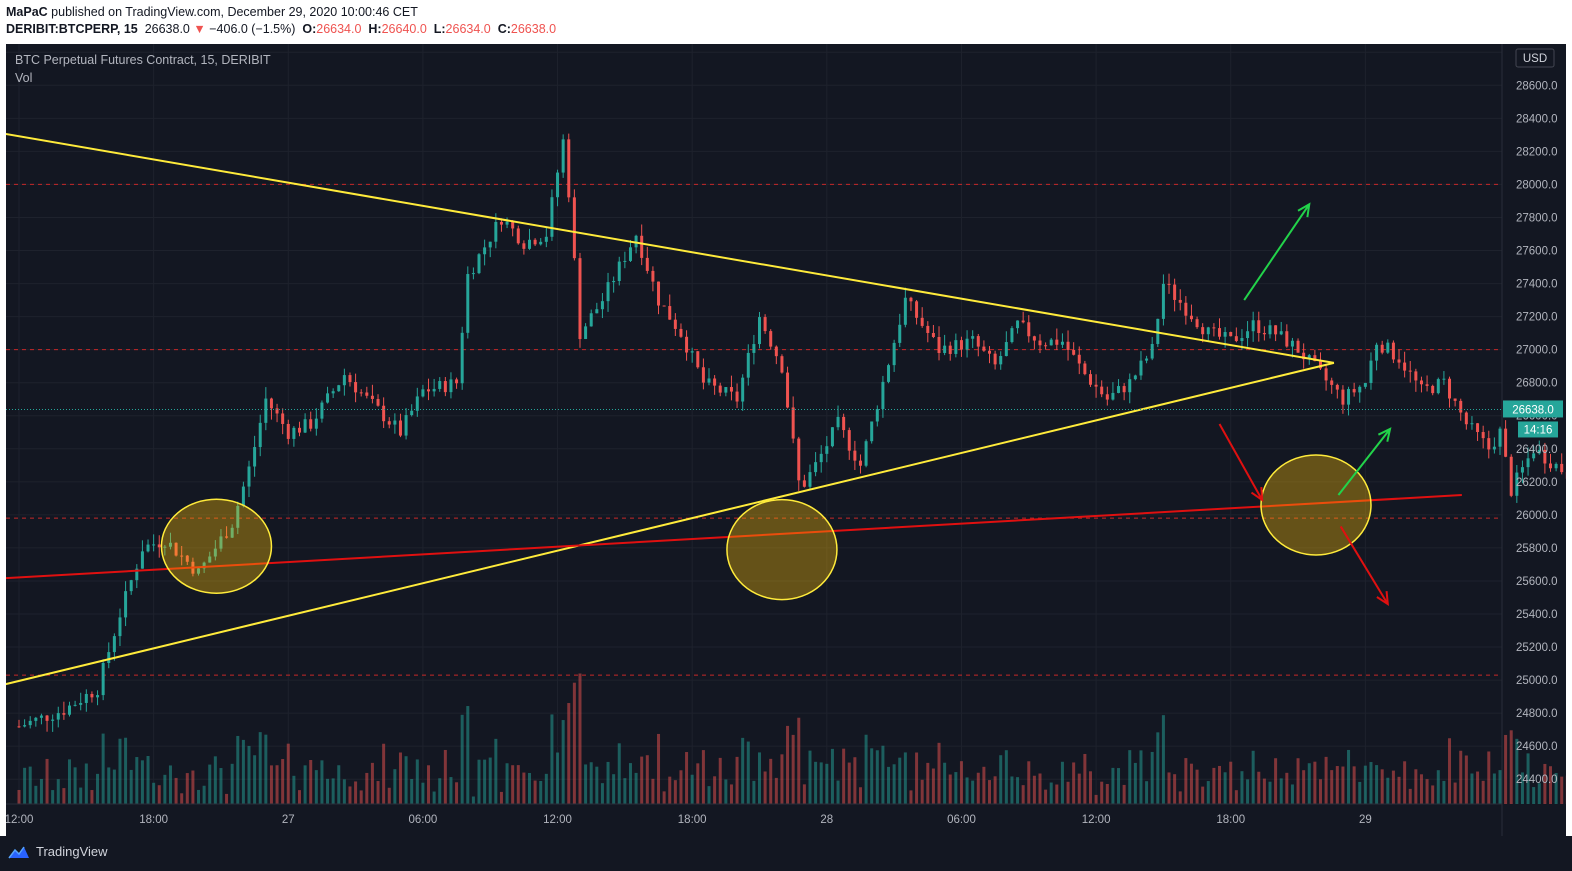 The height and width of the screenshot is (871, 1572). Describe the element at coordinates (27, 12) in the screenshot. I see `publisher-name: MaPaC` at that location.